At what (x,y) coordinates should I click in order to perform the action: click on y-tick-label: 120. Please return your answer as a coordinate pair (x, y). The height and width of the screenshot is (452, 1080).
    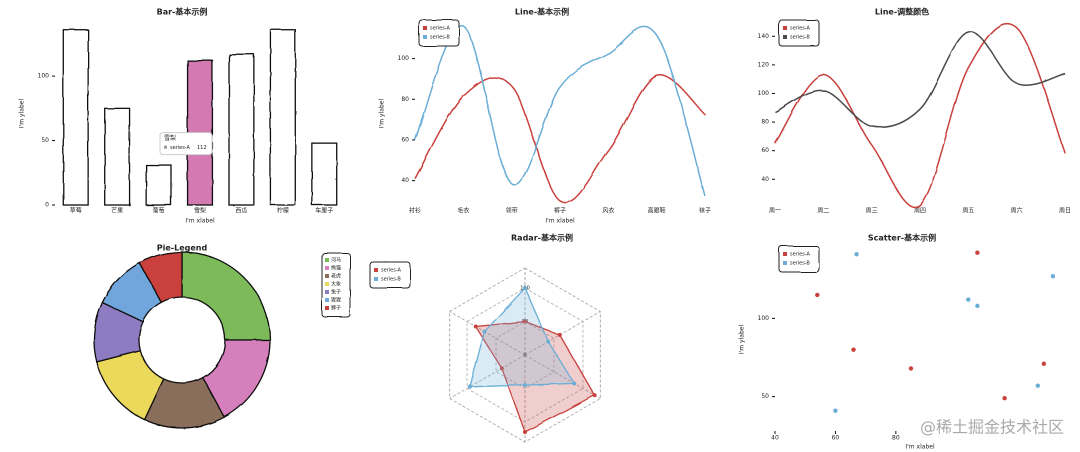
    Looking at the image, I should click on (764, 64).